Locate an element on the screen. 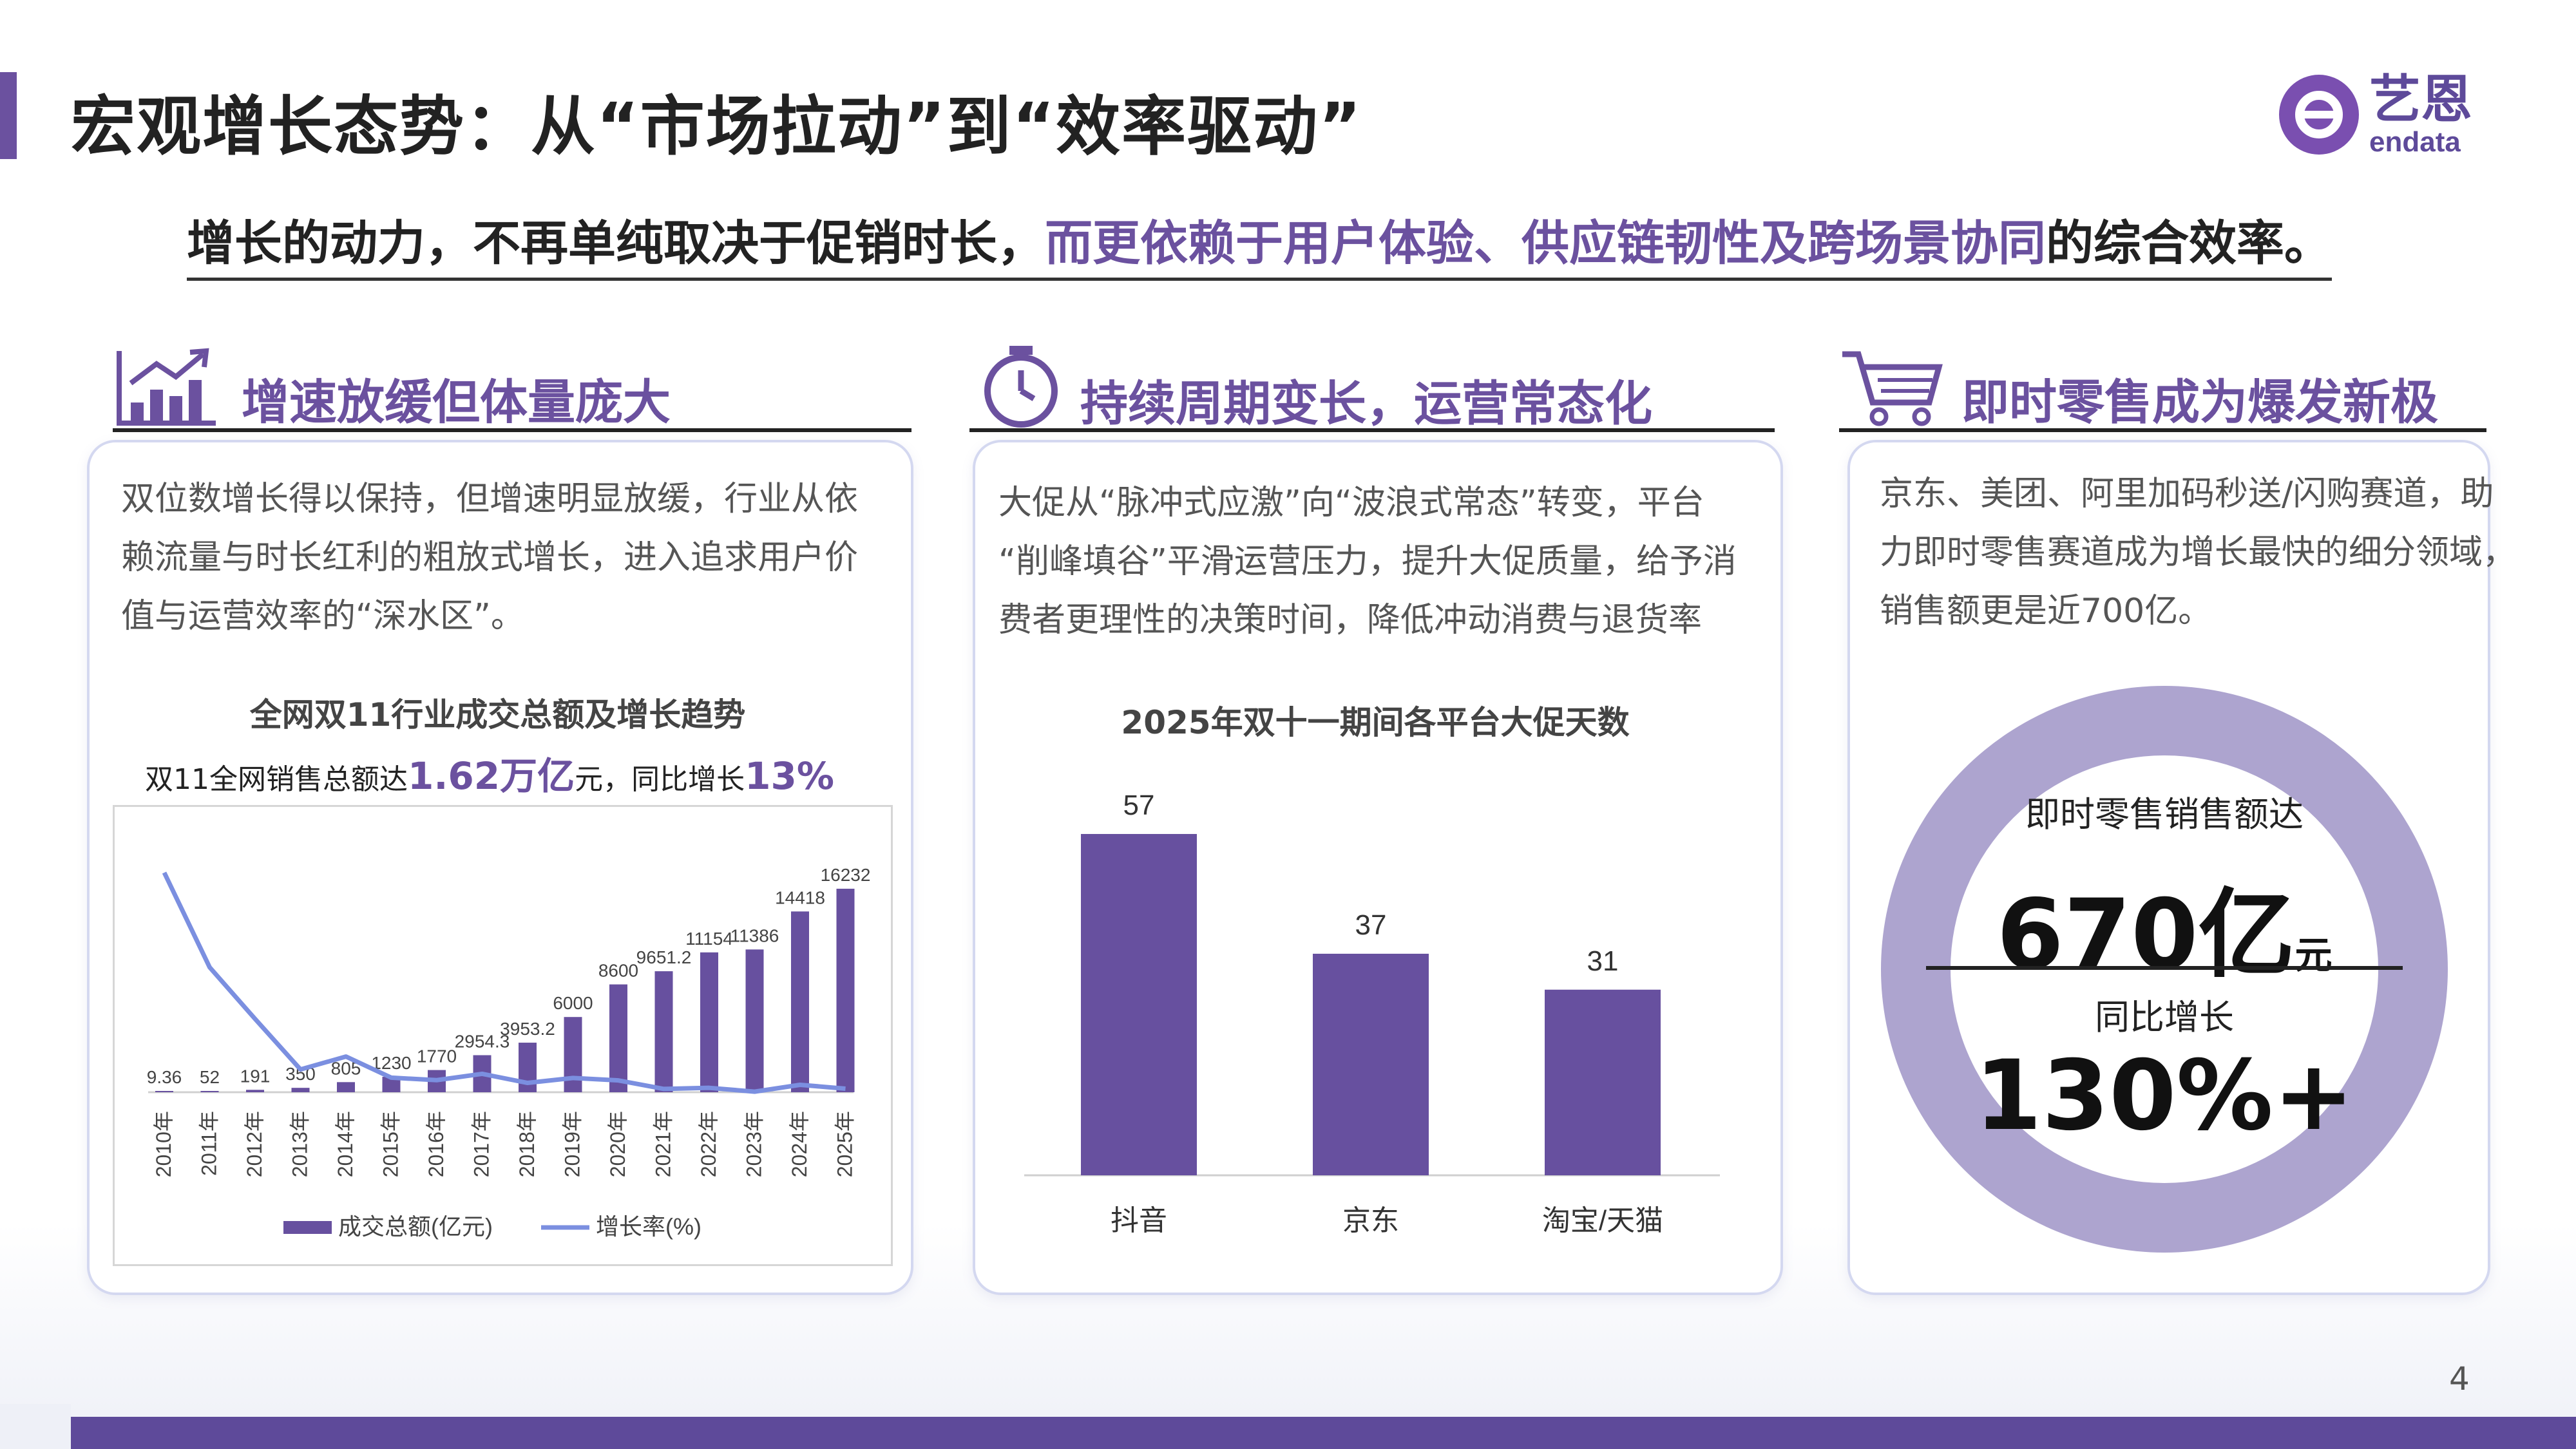 The image size is (2576, 1449). section-head-cycle: 持续周期变长，运营常态化 is located at coordinates (1372, 388).